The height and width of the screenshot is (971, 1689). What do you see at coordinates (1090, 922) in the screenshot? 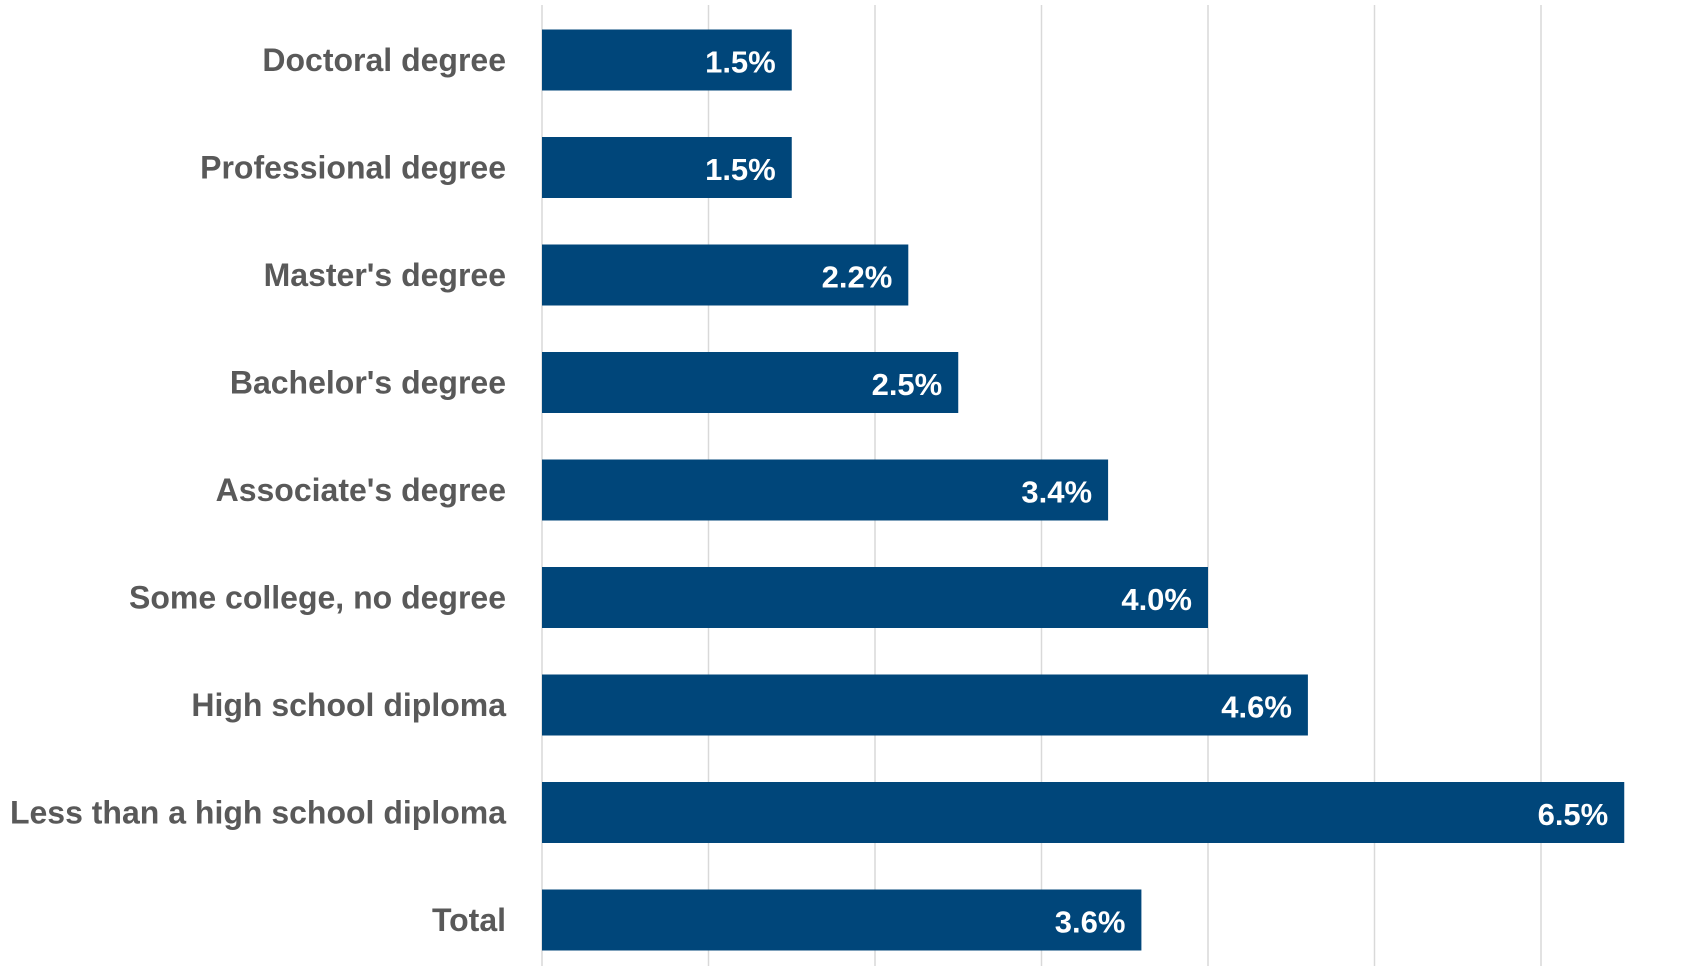
I see `data-label: 3.6%` at bounding box center [1090, 922].